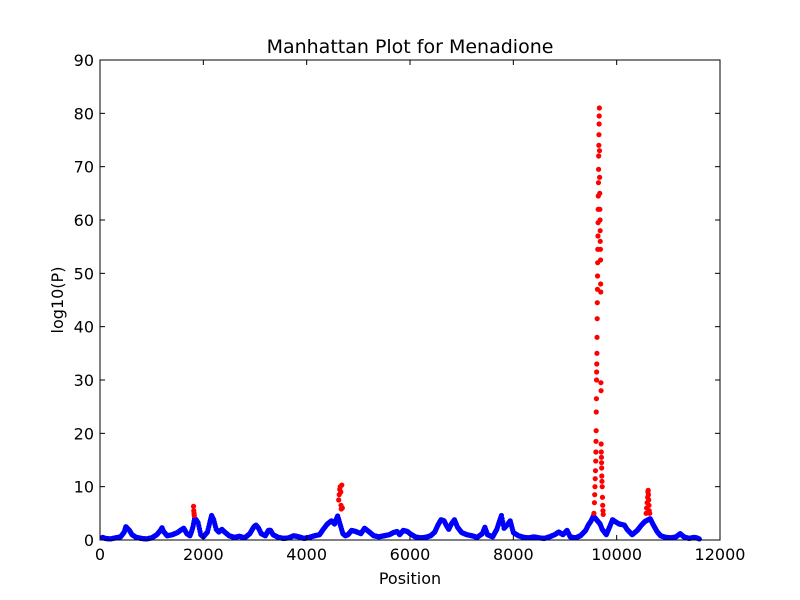 The height and width of the screenshot is (600, 800). What do you see at coordinates (410, 578) in the screenshot?
I see `x-axis-label: Position` at bounding box center [410, 578].